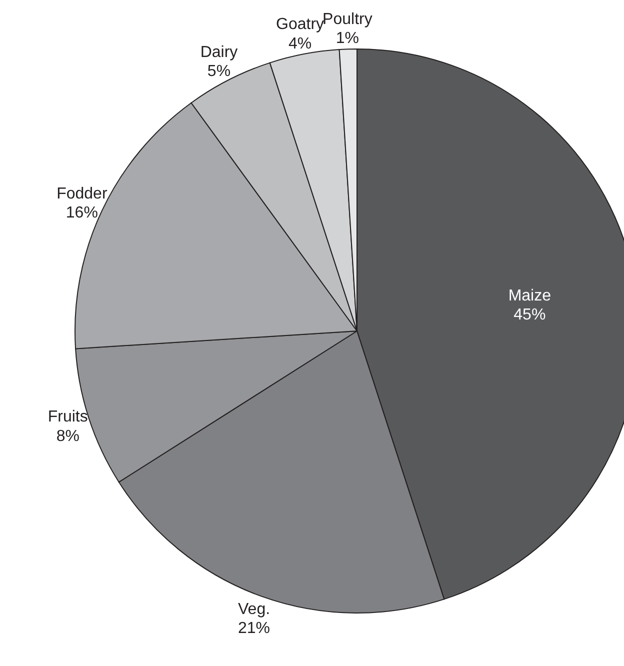  Describe the element at coordinates (300, 43) in the screenshot. I see `data-label: 4%` at that location.